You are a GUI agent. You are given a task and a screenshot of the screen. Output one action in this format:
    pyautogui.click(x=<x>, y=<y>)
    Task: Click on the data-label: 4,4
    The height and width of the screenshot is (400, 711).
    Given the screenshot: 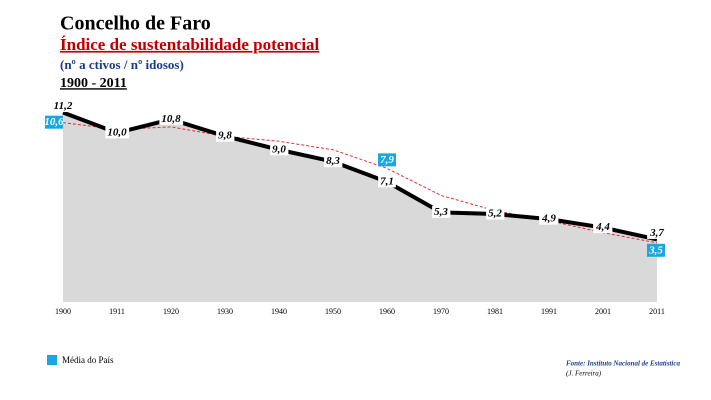 What is the action you would take?
    pyautogui.click(x=603, y=227)
    